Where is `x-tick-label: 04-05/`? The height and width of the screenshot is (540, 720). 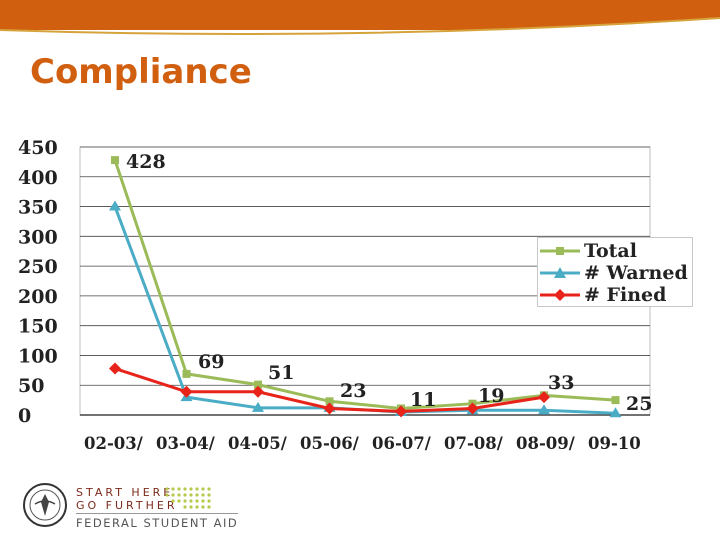 x-tick-label: 04-05/ is located at coordinates (258, 443).